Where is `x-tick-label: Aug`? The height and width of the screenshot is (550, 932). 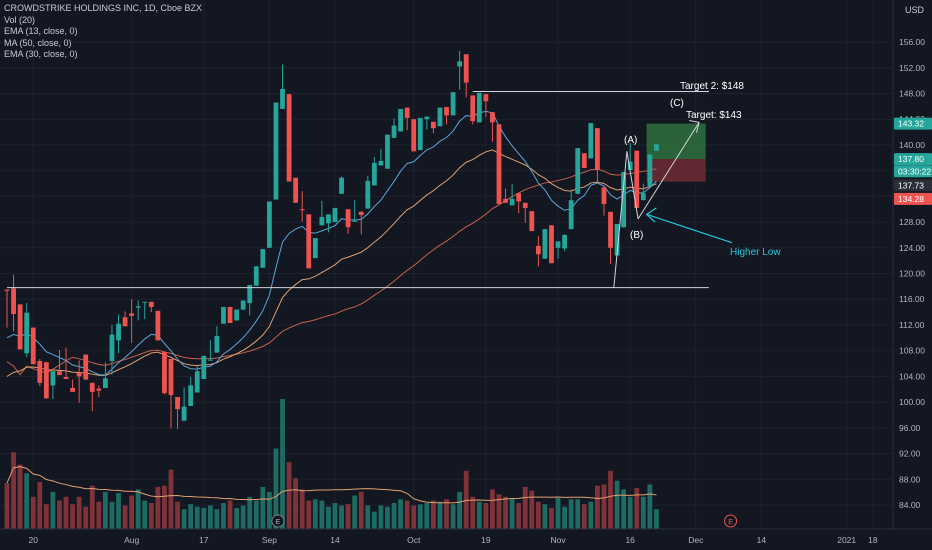
x-tick-label: Aug is located at coordinates (131, 540).